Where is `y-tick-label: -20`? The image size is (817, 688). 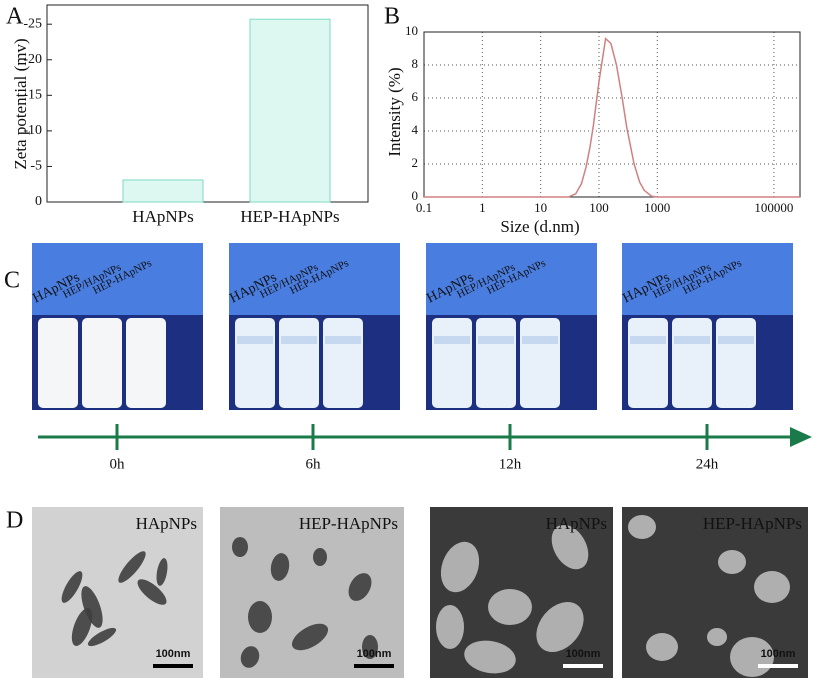
y-tick-label: -20 is located at coordinates (32, 59).